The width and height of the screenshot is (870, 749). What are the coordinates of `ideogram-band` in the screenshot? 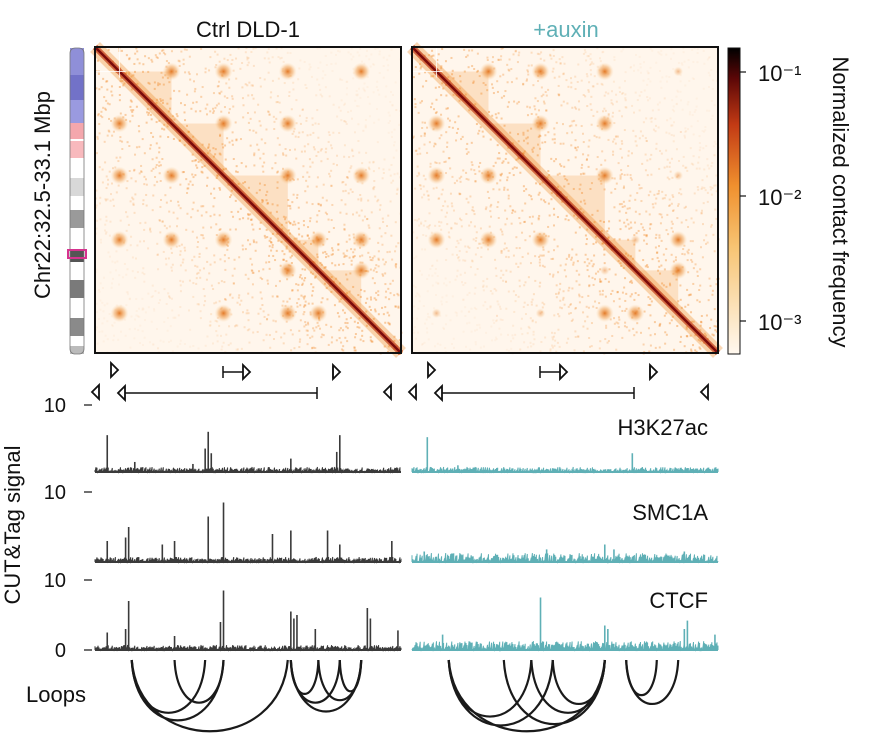 It's located at (77, 203).